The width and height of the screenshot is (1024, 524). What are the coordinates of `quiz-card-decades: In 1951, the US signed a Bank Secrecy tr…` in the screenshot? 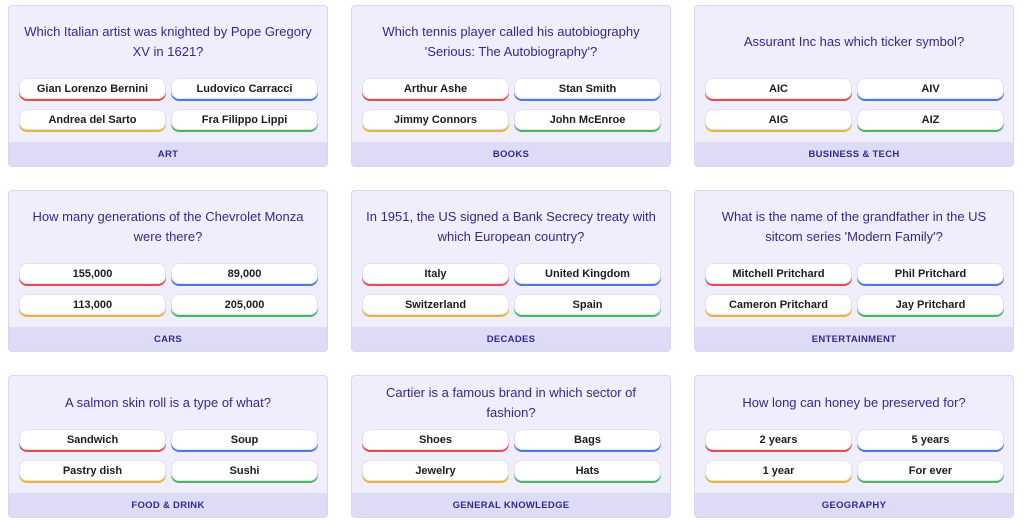 It's located at (511, 271).